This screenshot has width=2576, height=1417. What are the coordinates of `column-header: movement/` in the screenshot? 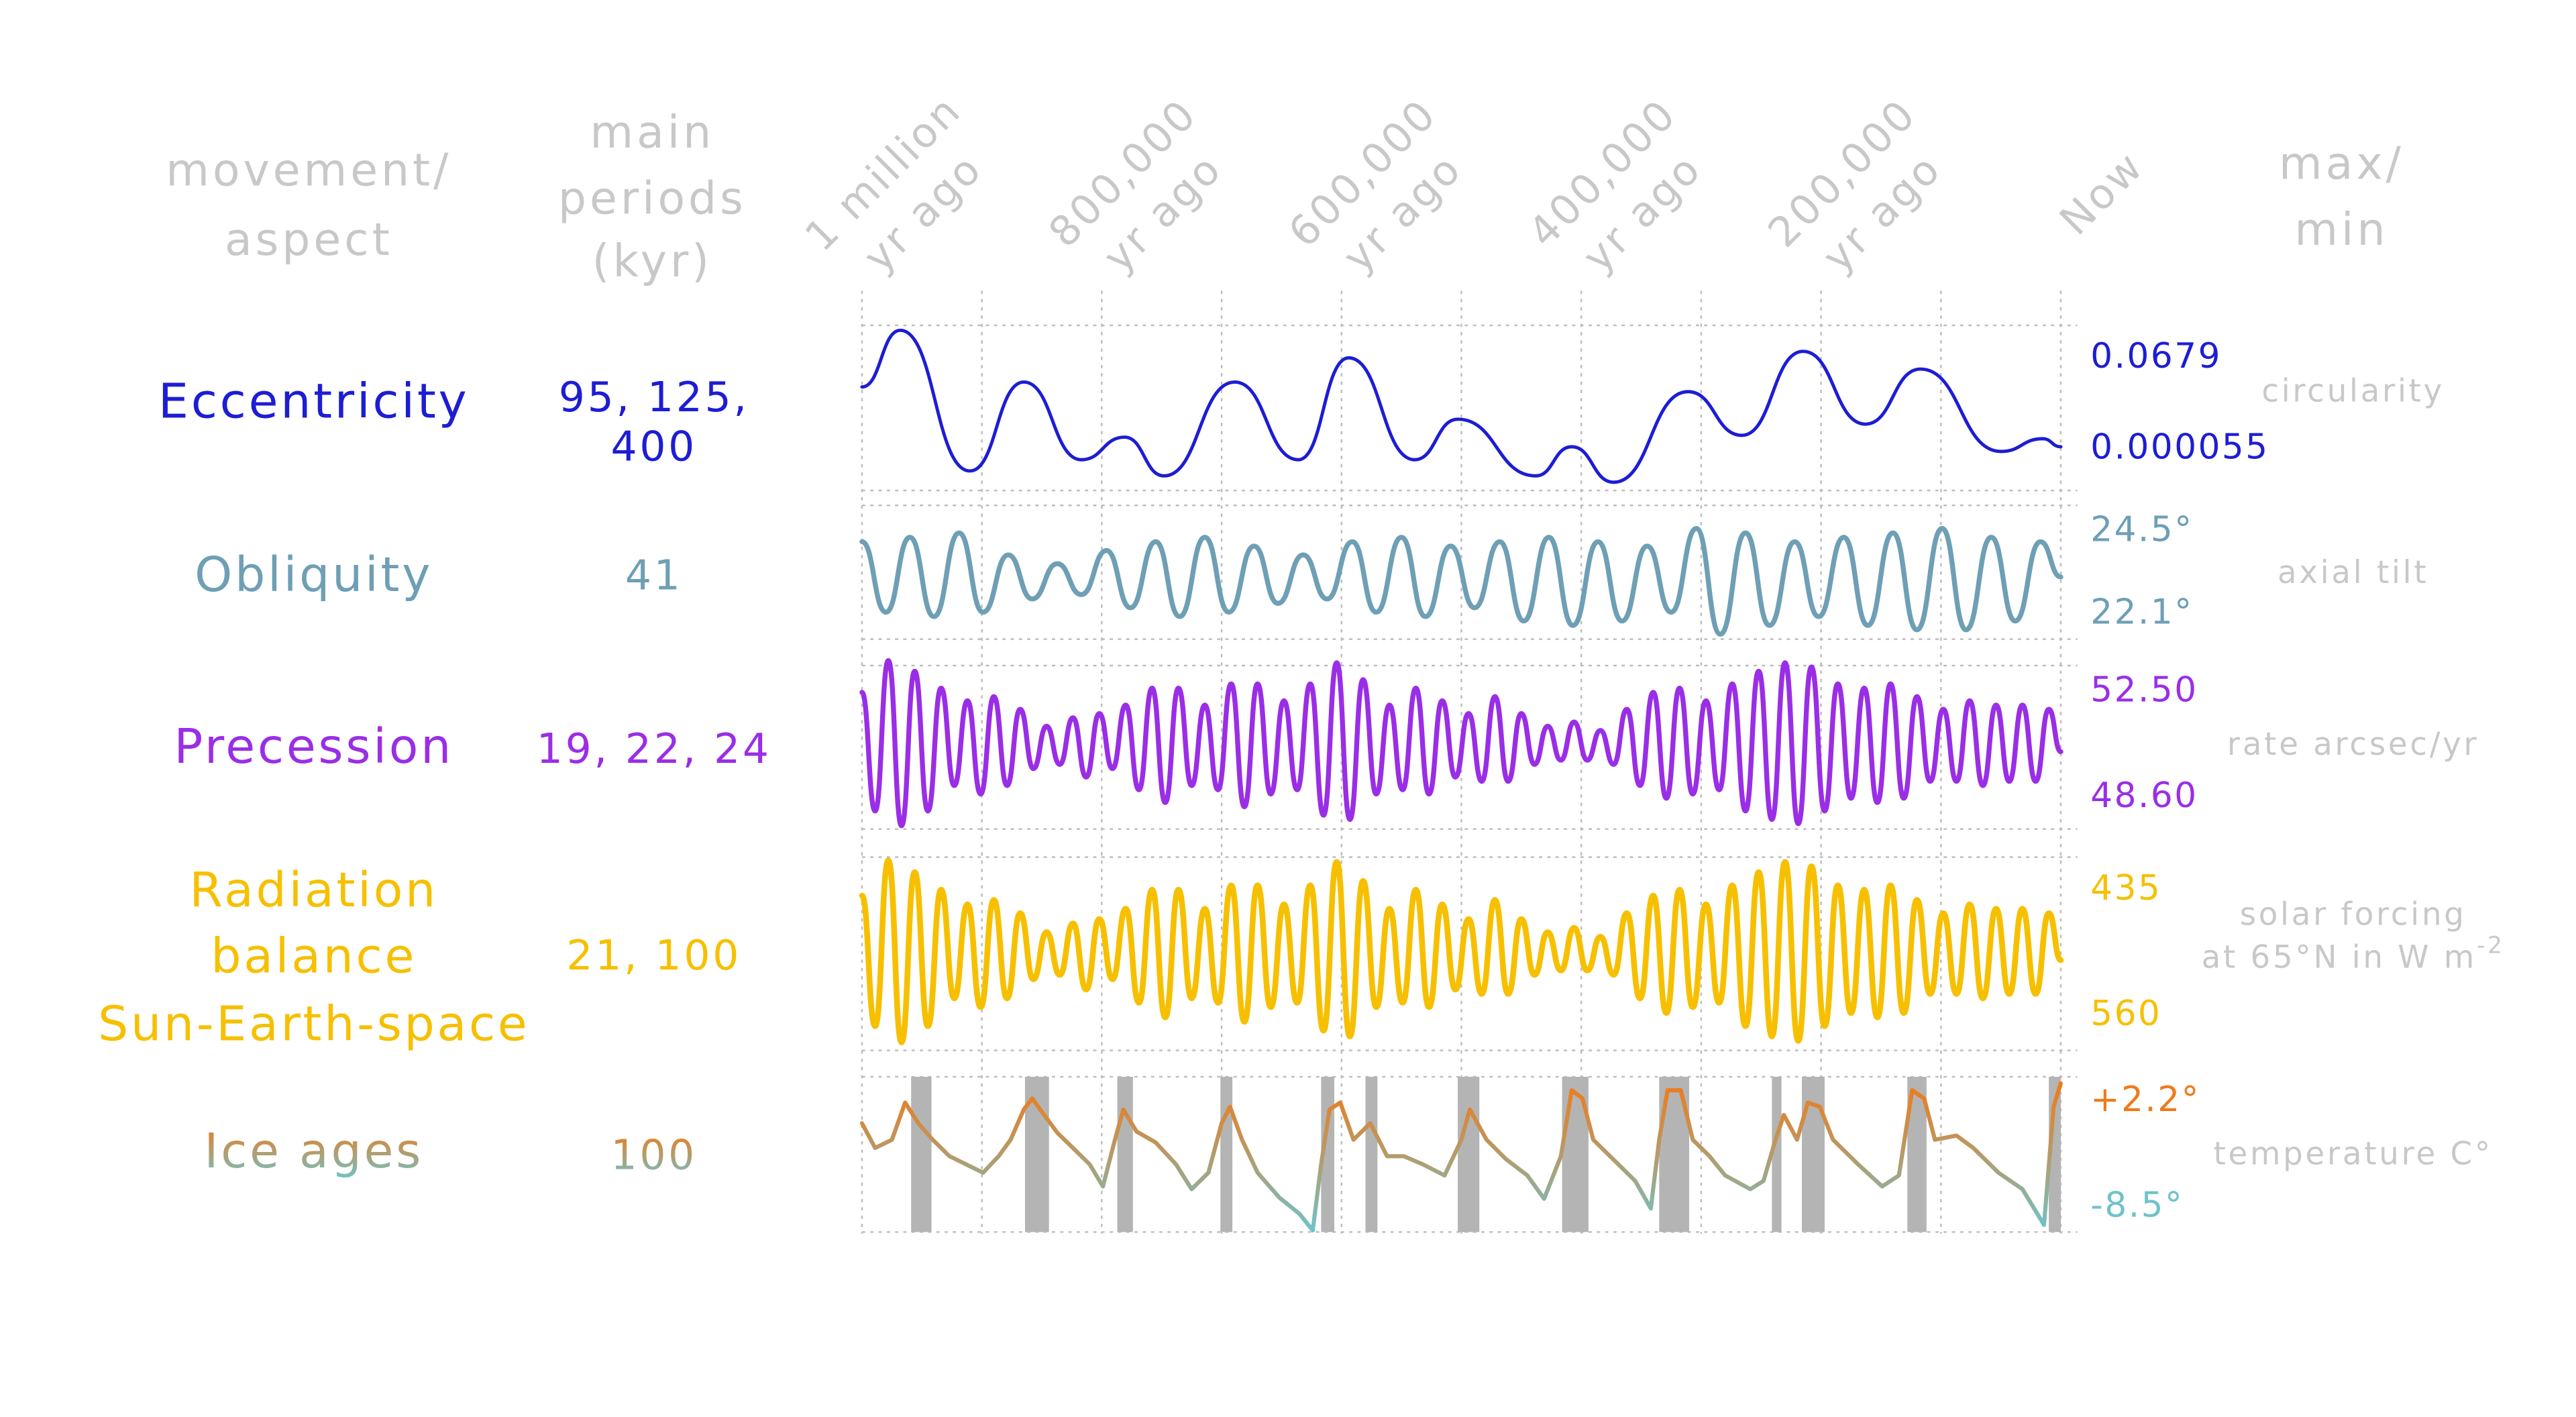 It's located at (308, 170).